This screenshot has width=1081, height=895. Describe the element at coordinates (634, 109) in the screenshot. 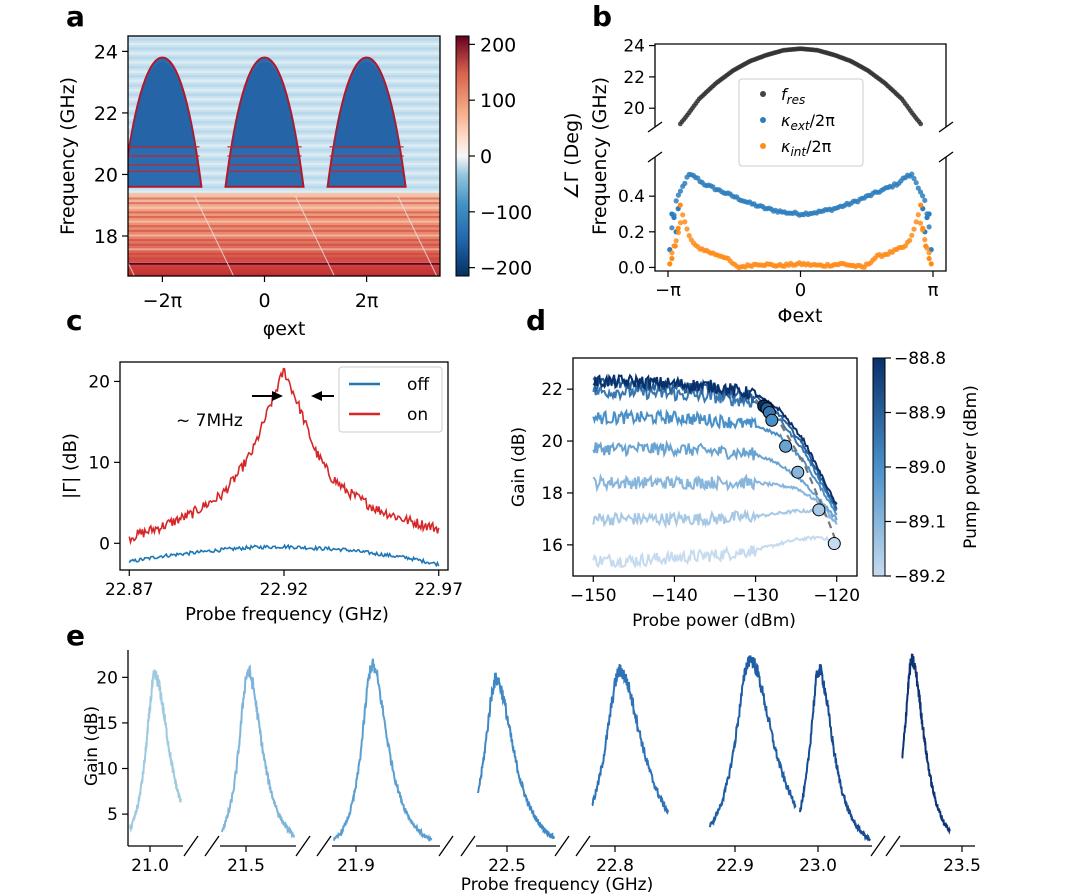

I see `resonance-y-tick-label: 20` at that location.